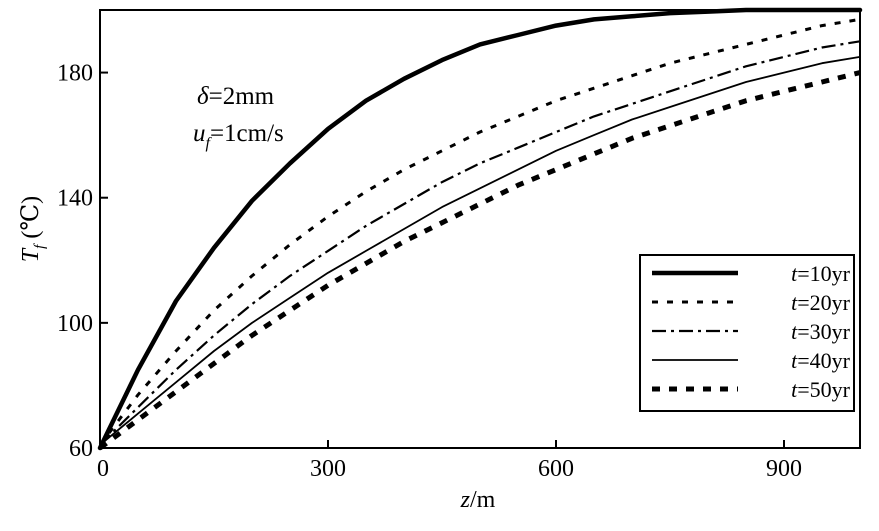 This screenshot has height=531, width=879. Describe the element at coordinates (75, 199) in the screenshot. I see `y-tick-label: 140` at that location.